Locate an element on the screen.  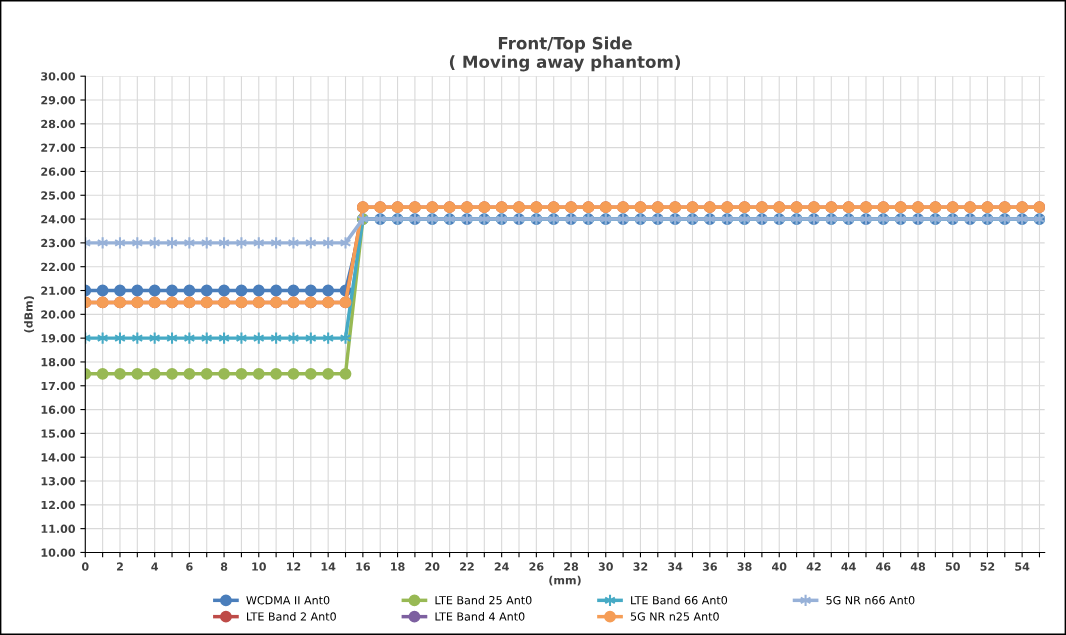
y-tick-label: 16.00 is located at coordinates (58, 409).